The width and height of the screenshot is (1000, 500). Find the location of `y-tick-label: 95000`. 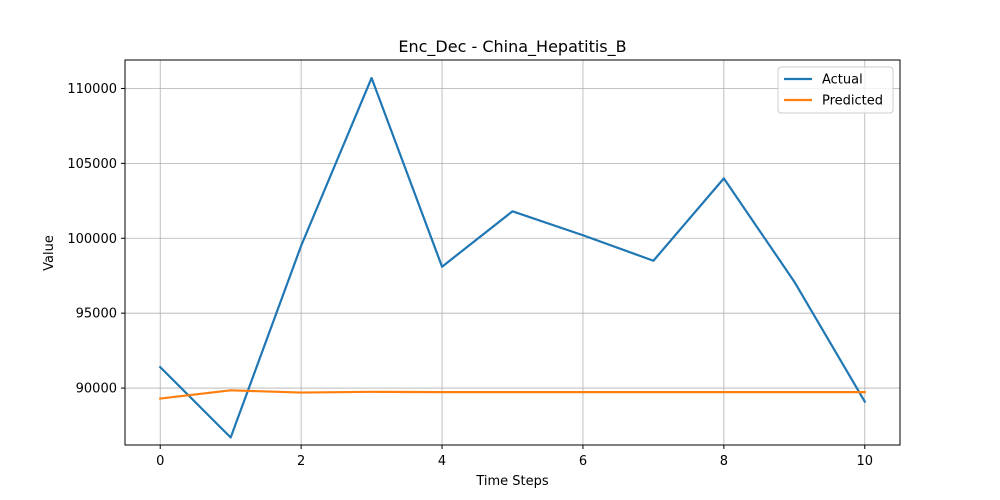

y-tick-label: 95000 is located at coordinates (96, 314).